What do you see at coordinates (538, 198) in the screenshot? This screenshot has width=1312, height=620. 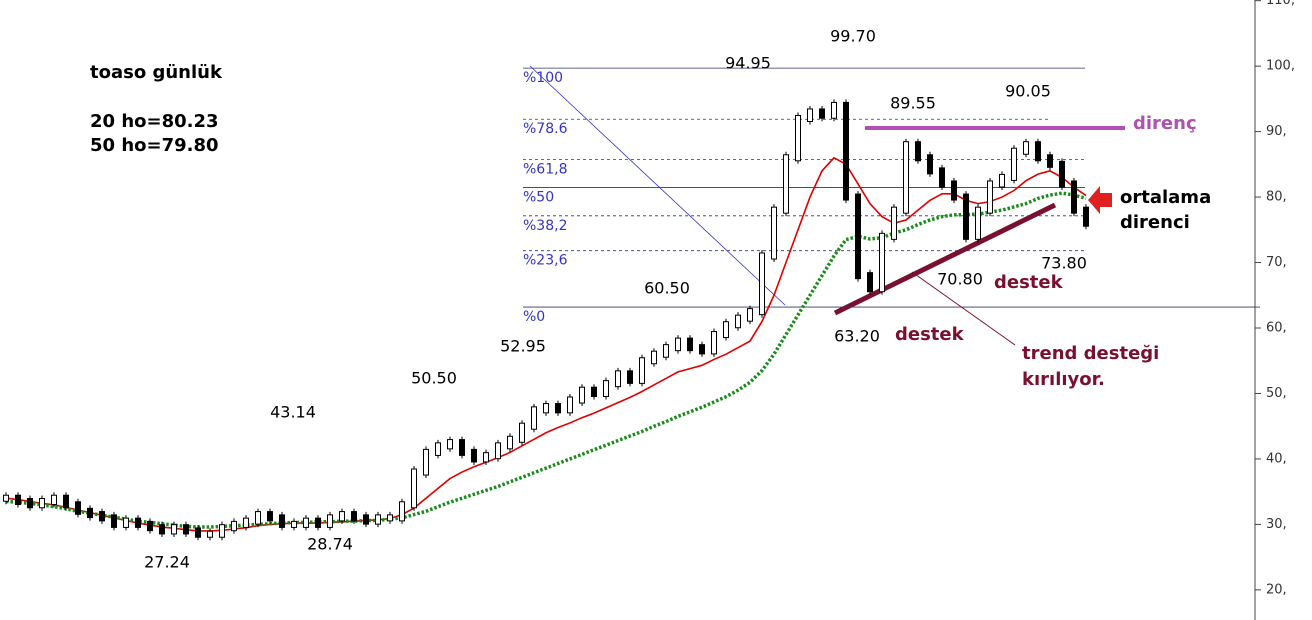 I see `fib-label: %50` at bounding box center [538, 198].